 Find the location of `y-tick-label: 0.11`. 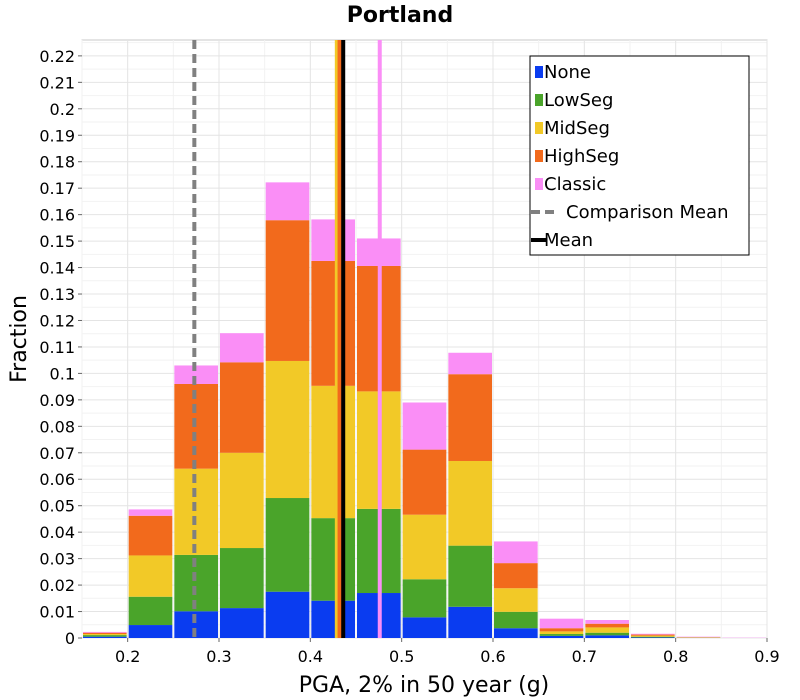

y-tick-label: 0.11 is located at coordinates (57, 347).